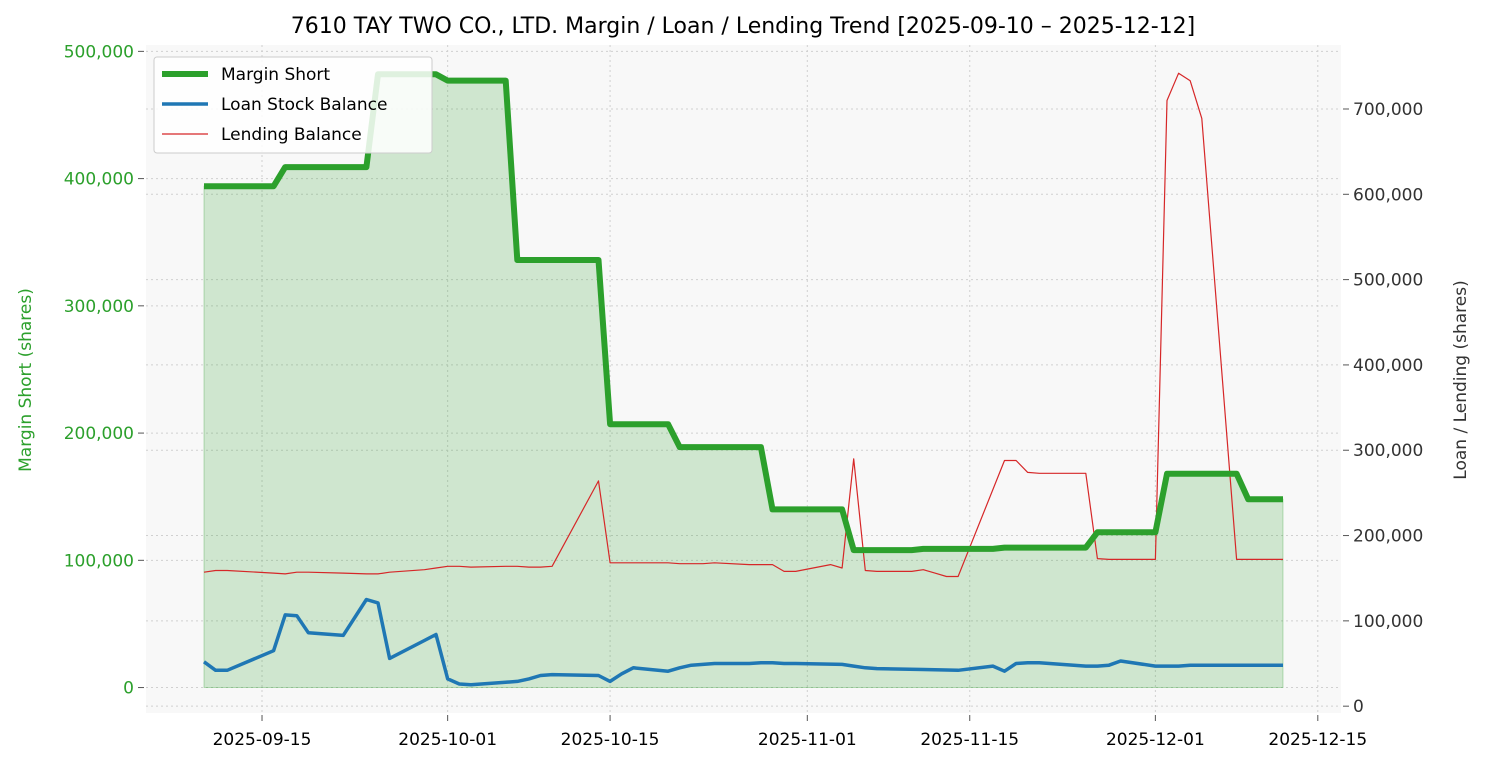 This screenshot has width=1485, height=765. What do you see at coordinates (99, 180) in the screenshot?
I see `y-tick-label-left: 400,000` at bounding box center [99, 180].